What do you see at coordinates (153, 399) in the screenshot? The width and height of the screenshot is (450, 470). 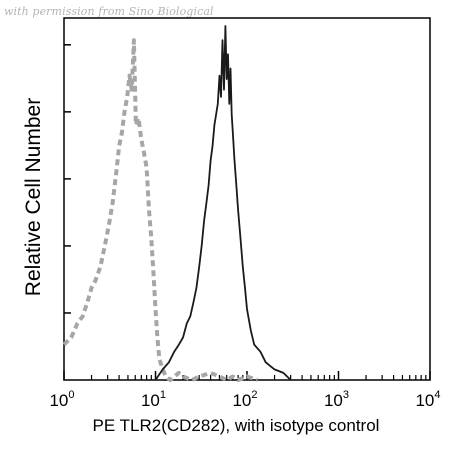 I see `x-tick-label: 10¹` at bounding box center [153, 399].